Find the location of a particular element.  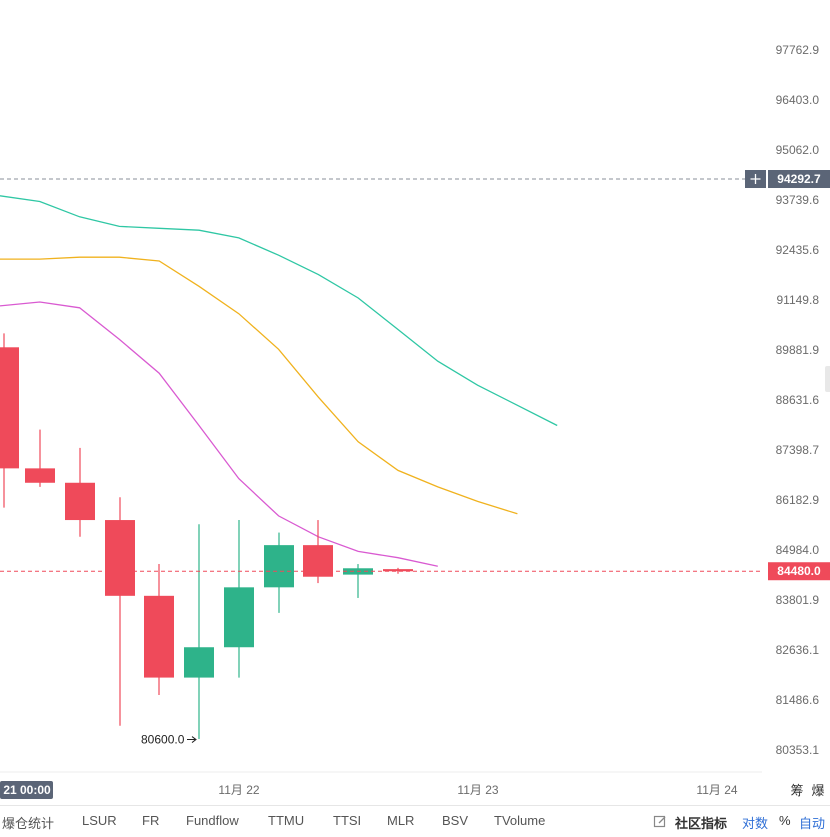

price-tick-label: 92435.6 is located at coordinates (798, 250).